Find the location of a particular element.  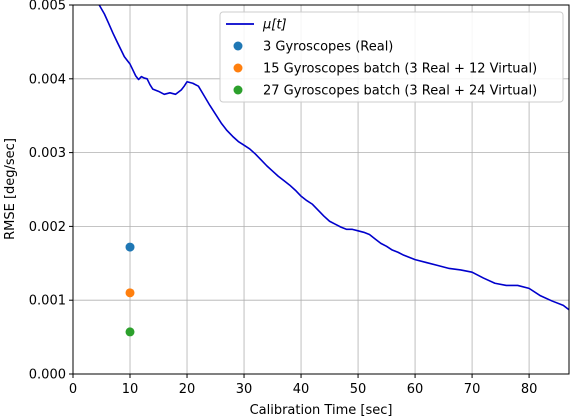

x-tick-label: 30 is located at coordinates (244, 389).